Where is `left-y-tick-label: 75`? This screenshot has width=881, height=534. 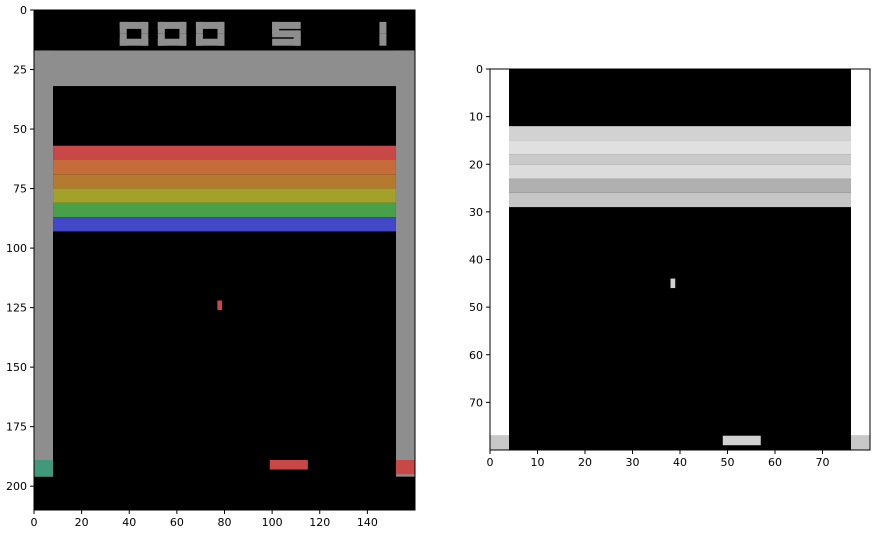 left-y-tick-label: 75 is located at coordinates (20, 189).